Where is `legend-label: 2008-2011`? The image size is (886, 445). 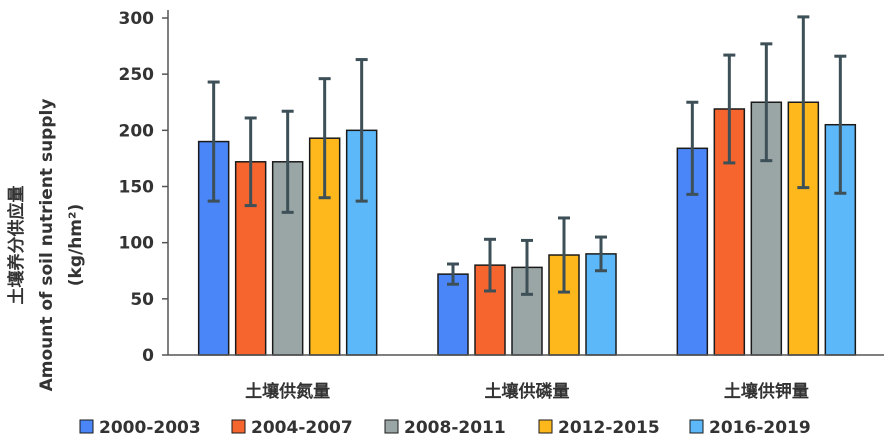
legend-label: 2008-2011 is located at coordinates (455, 428).